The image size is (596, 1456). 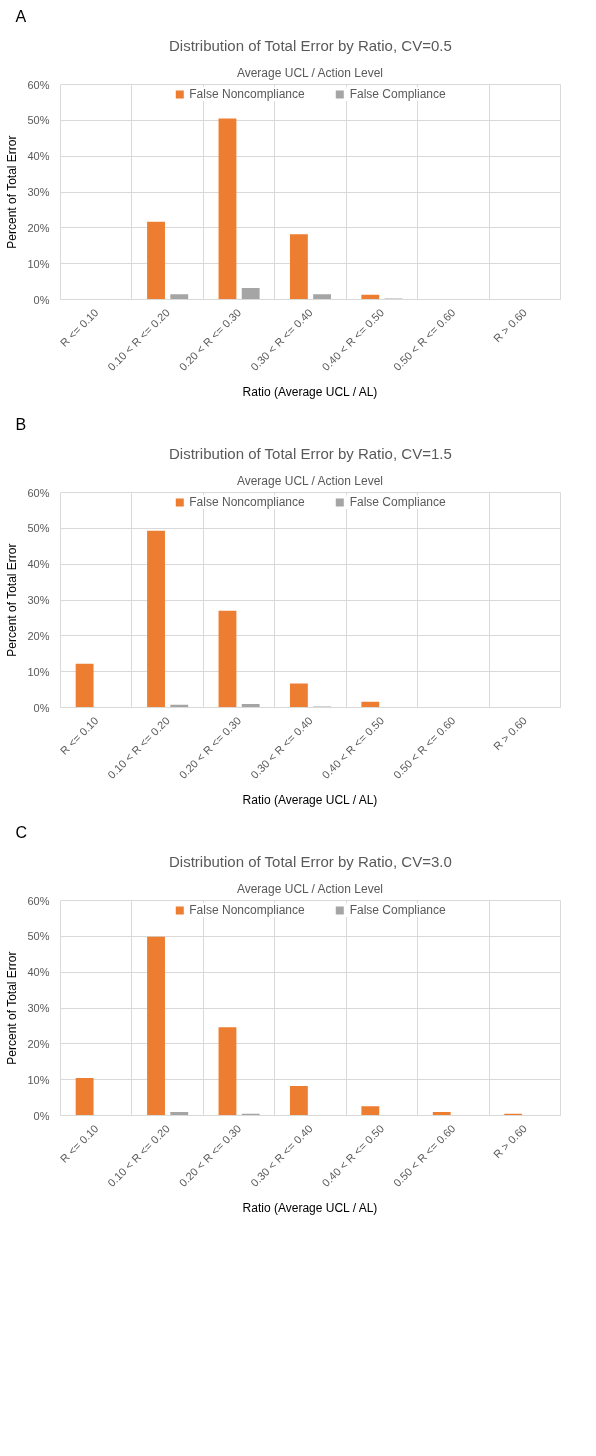 What do you see at coordinates (21, 424) in the screenshot?
I see `text: B` at bounding box center [21, 424].